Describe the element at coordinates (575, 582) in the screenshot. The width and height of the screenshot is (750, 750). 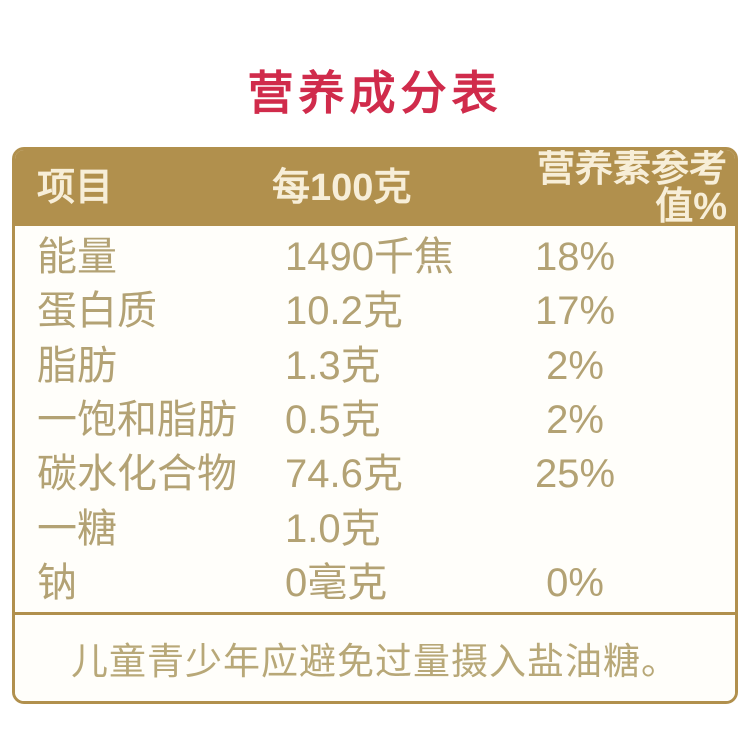
I see `row-nrv-value: 0%` at that location.